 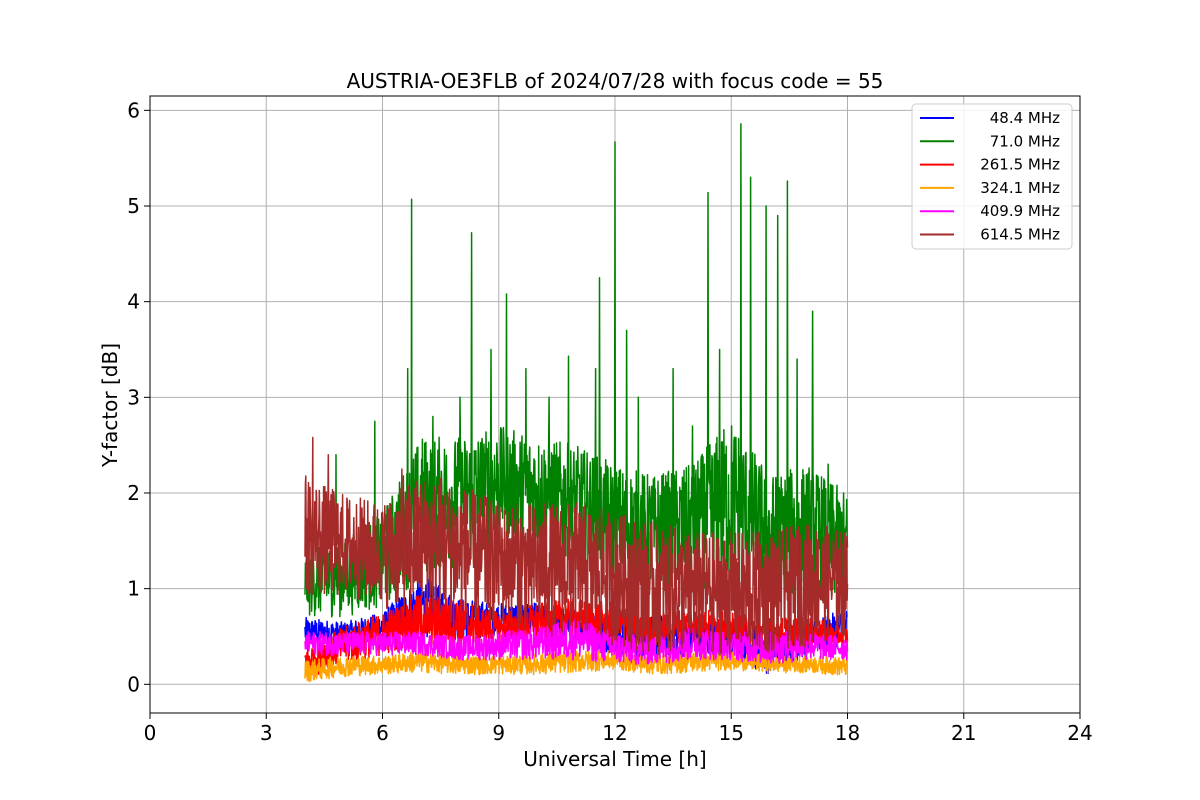 What do you see at coordinates (133, 493) in the screenshot?
I see `y-tick-label: 2` at bounding box center [133, 493].